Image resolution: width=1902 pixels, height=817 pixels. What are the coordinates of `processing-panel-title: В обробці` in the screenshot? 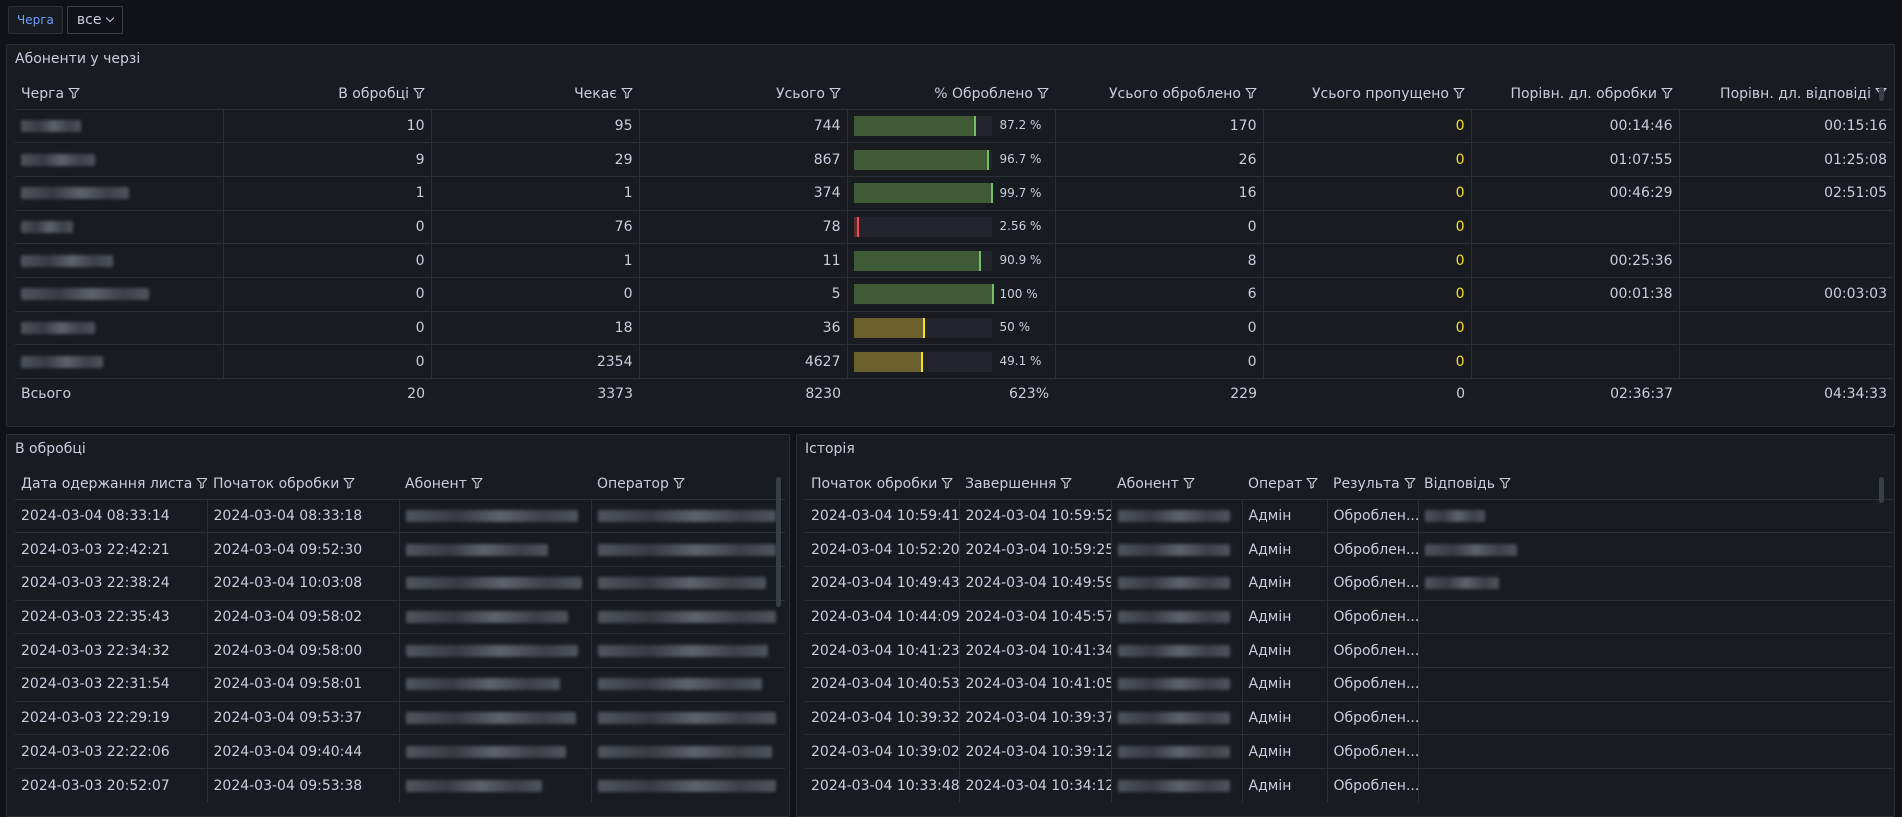 It's located at (50, 449).